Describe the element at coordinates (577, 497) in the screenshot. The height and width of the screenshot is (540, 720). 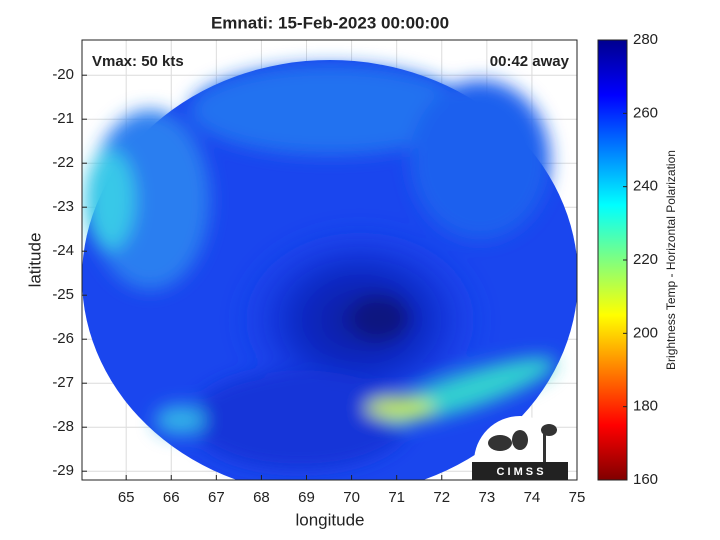
I see `x-tick-label: 75` at that location.